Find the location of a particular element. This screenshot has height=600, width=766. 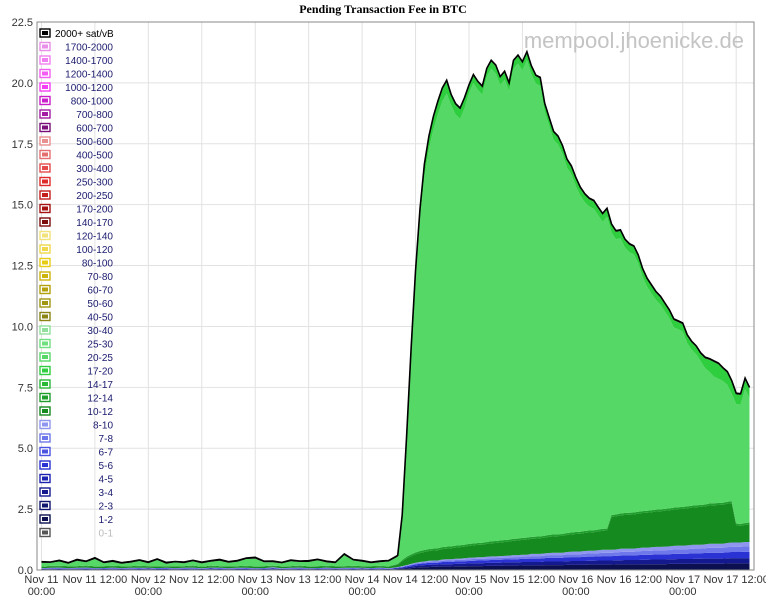

legend-label: 500-600 is located at coordinates (94, 142).